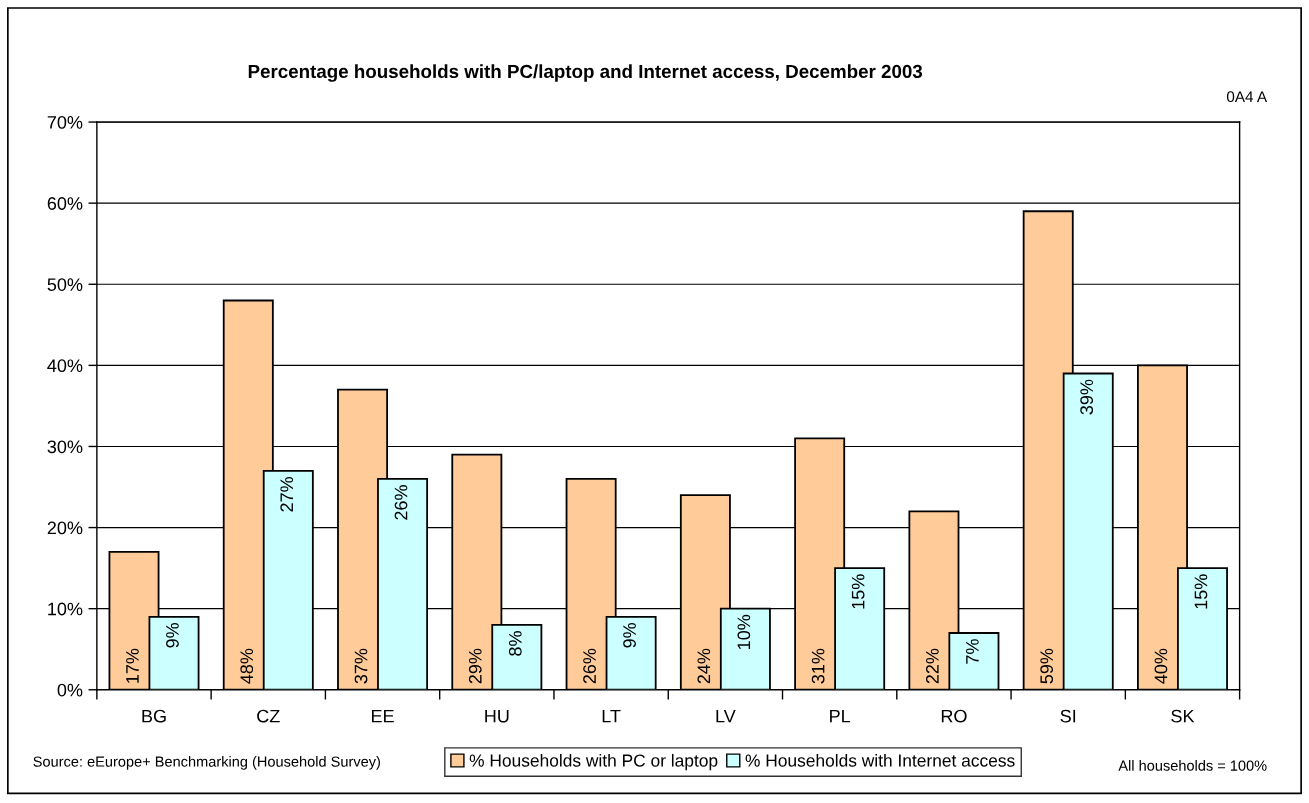 The width and height of the screenshot is (1309, 803). I want to click on data-label: 8%, so click(515, 643).